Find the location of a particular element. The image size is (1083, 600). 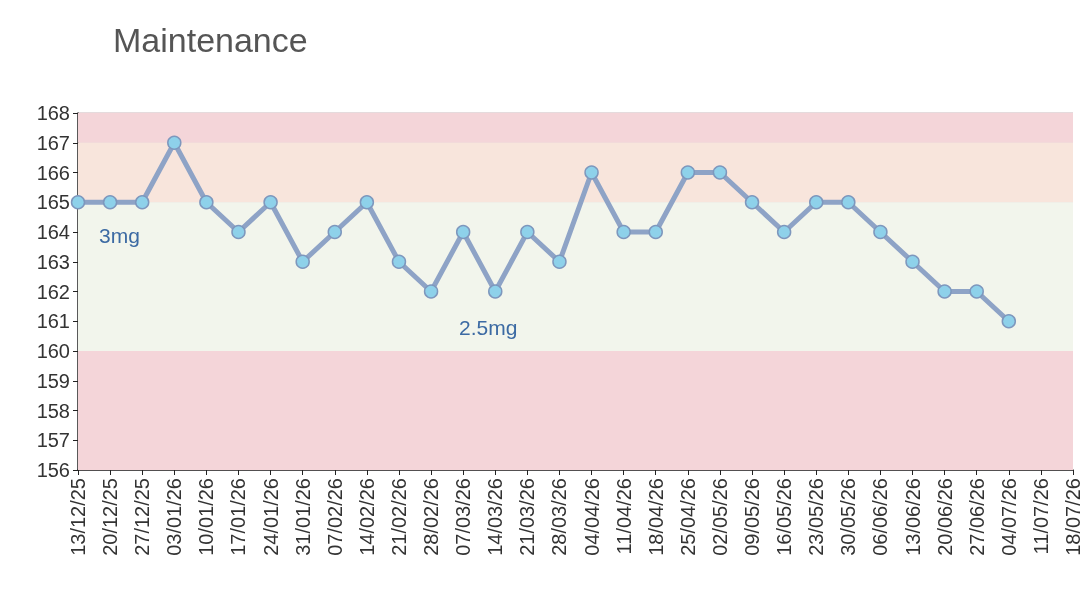

y-tick-label: 167 is located at coordinates (53, 142).